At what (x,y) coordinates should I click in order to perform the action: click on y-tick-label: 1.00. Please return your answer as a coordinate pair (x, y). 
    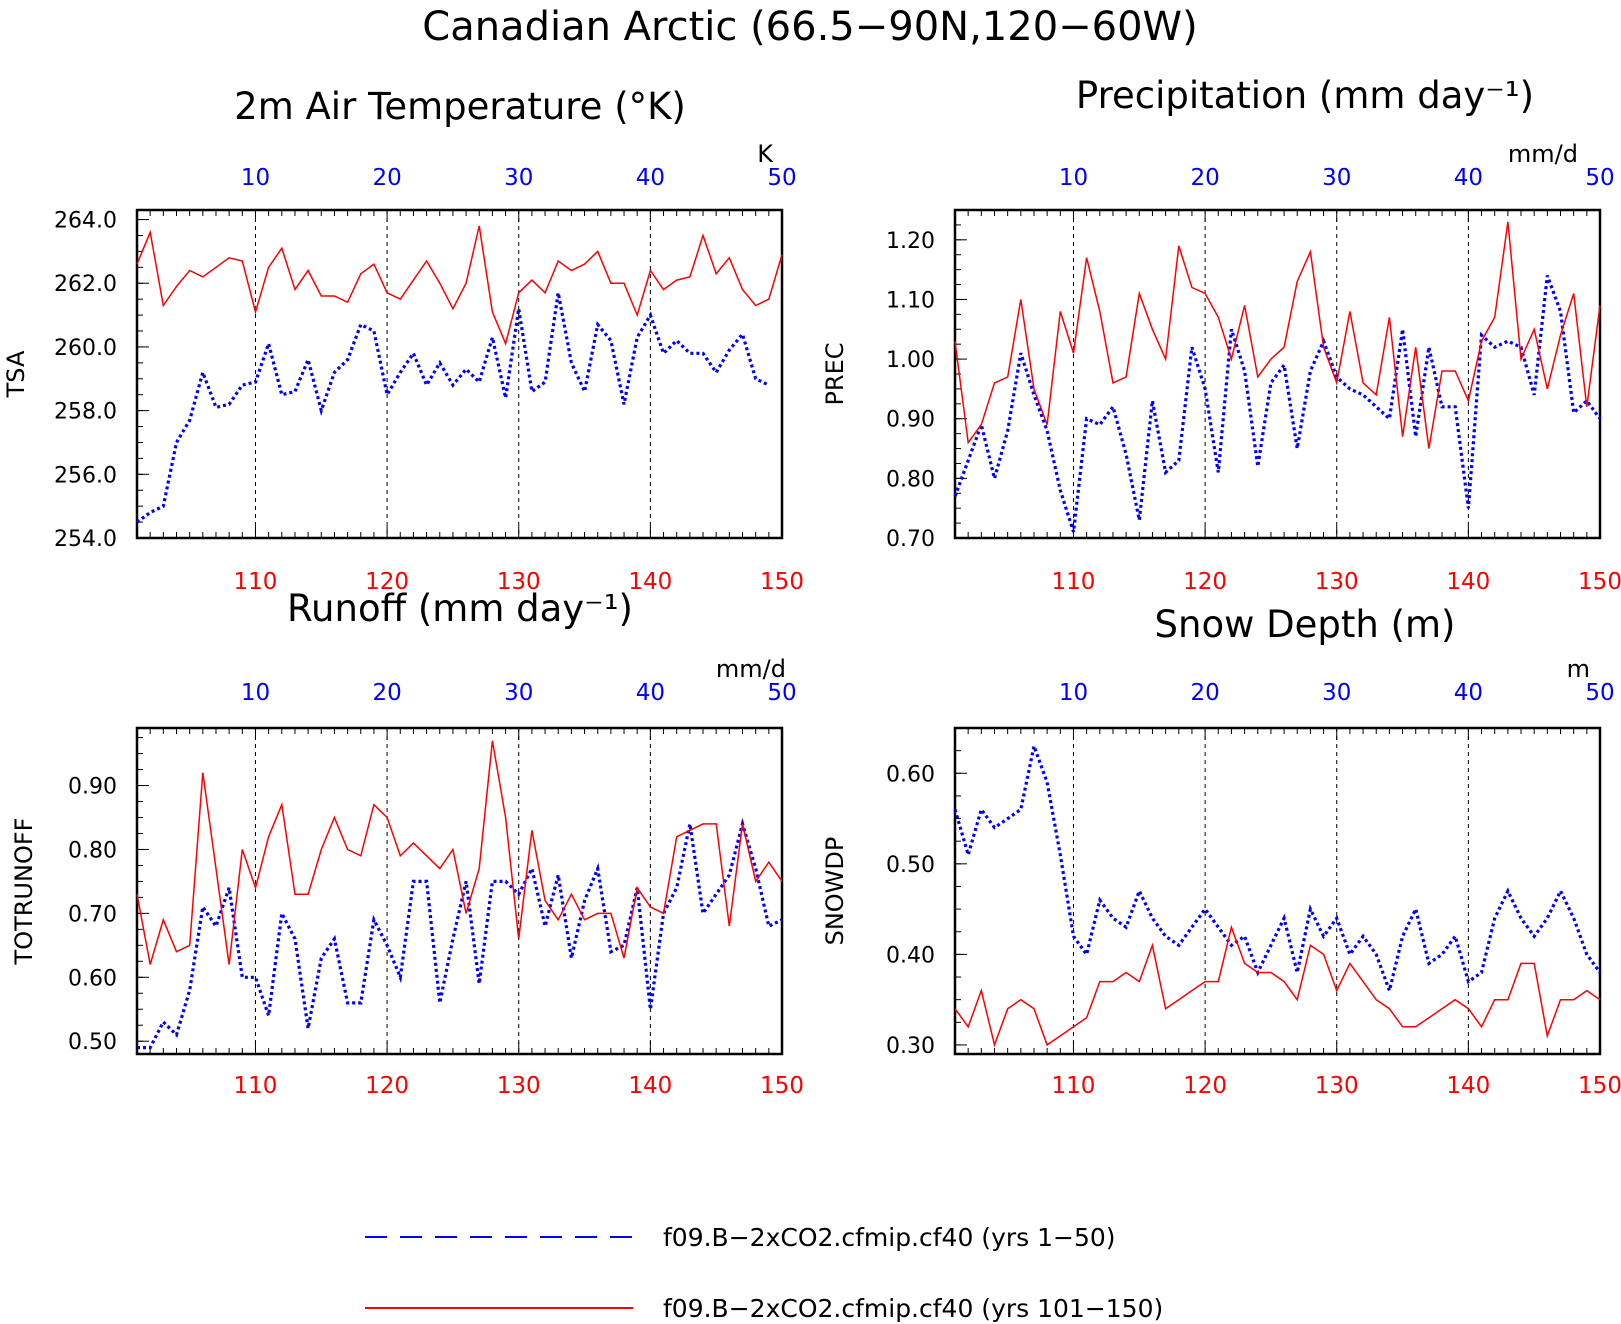
    Looking at the image, I should click on (910, 360).